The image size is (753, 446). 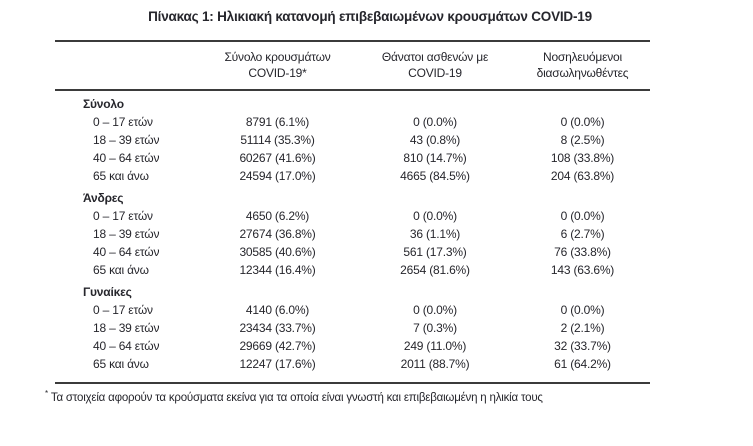 What do you see at coordinates (435, 364) in the screenshot?
I see `cell-deaths: 2011 (88.7%)` at bounding box center [435, 364].